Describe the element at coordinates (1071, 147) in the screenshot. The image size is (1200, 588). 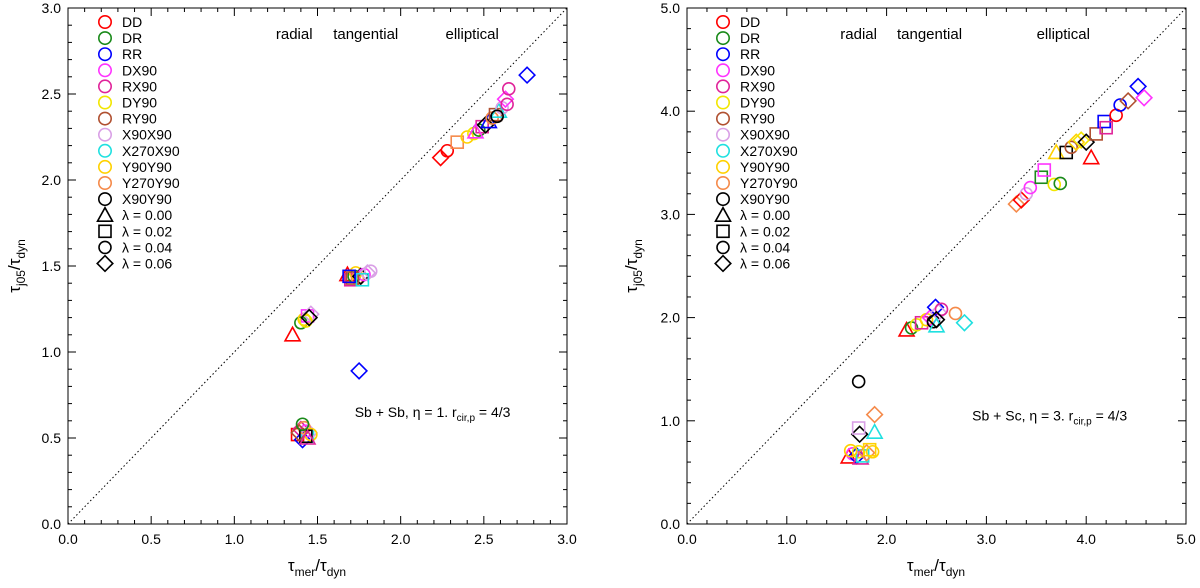
I see `right-point-ry90-circle` at that location.